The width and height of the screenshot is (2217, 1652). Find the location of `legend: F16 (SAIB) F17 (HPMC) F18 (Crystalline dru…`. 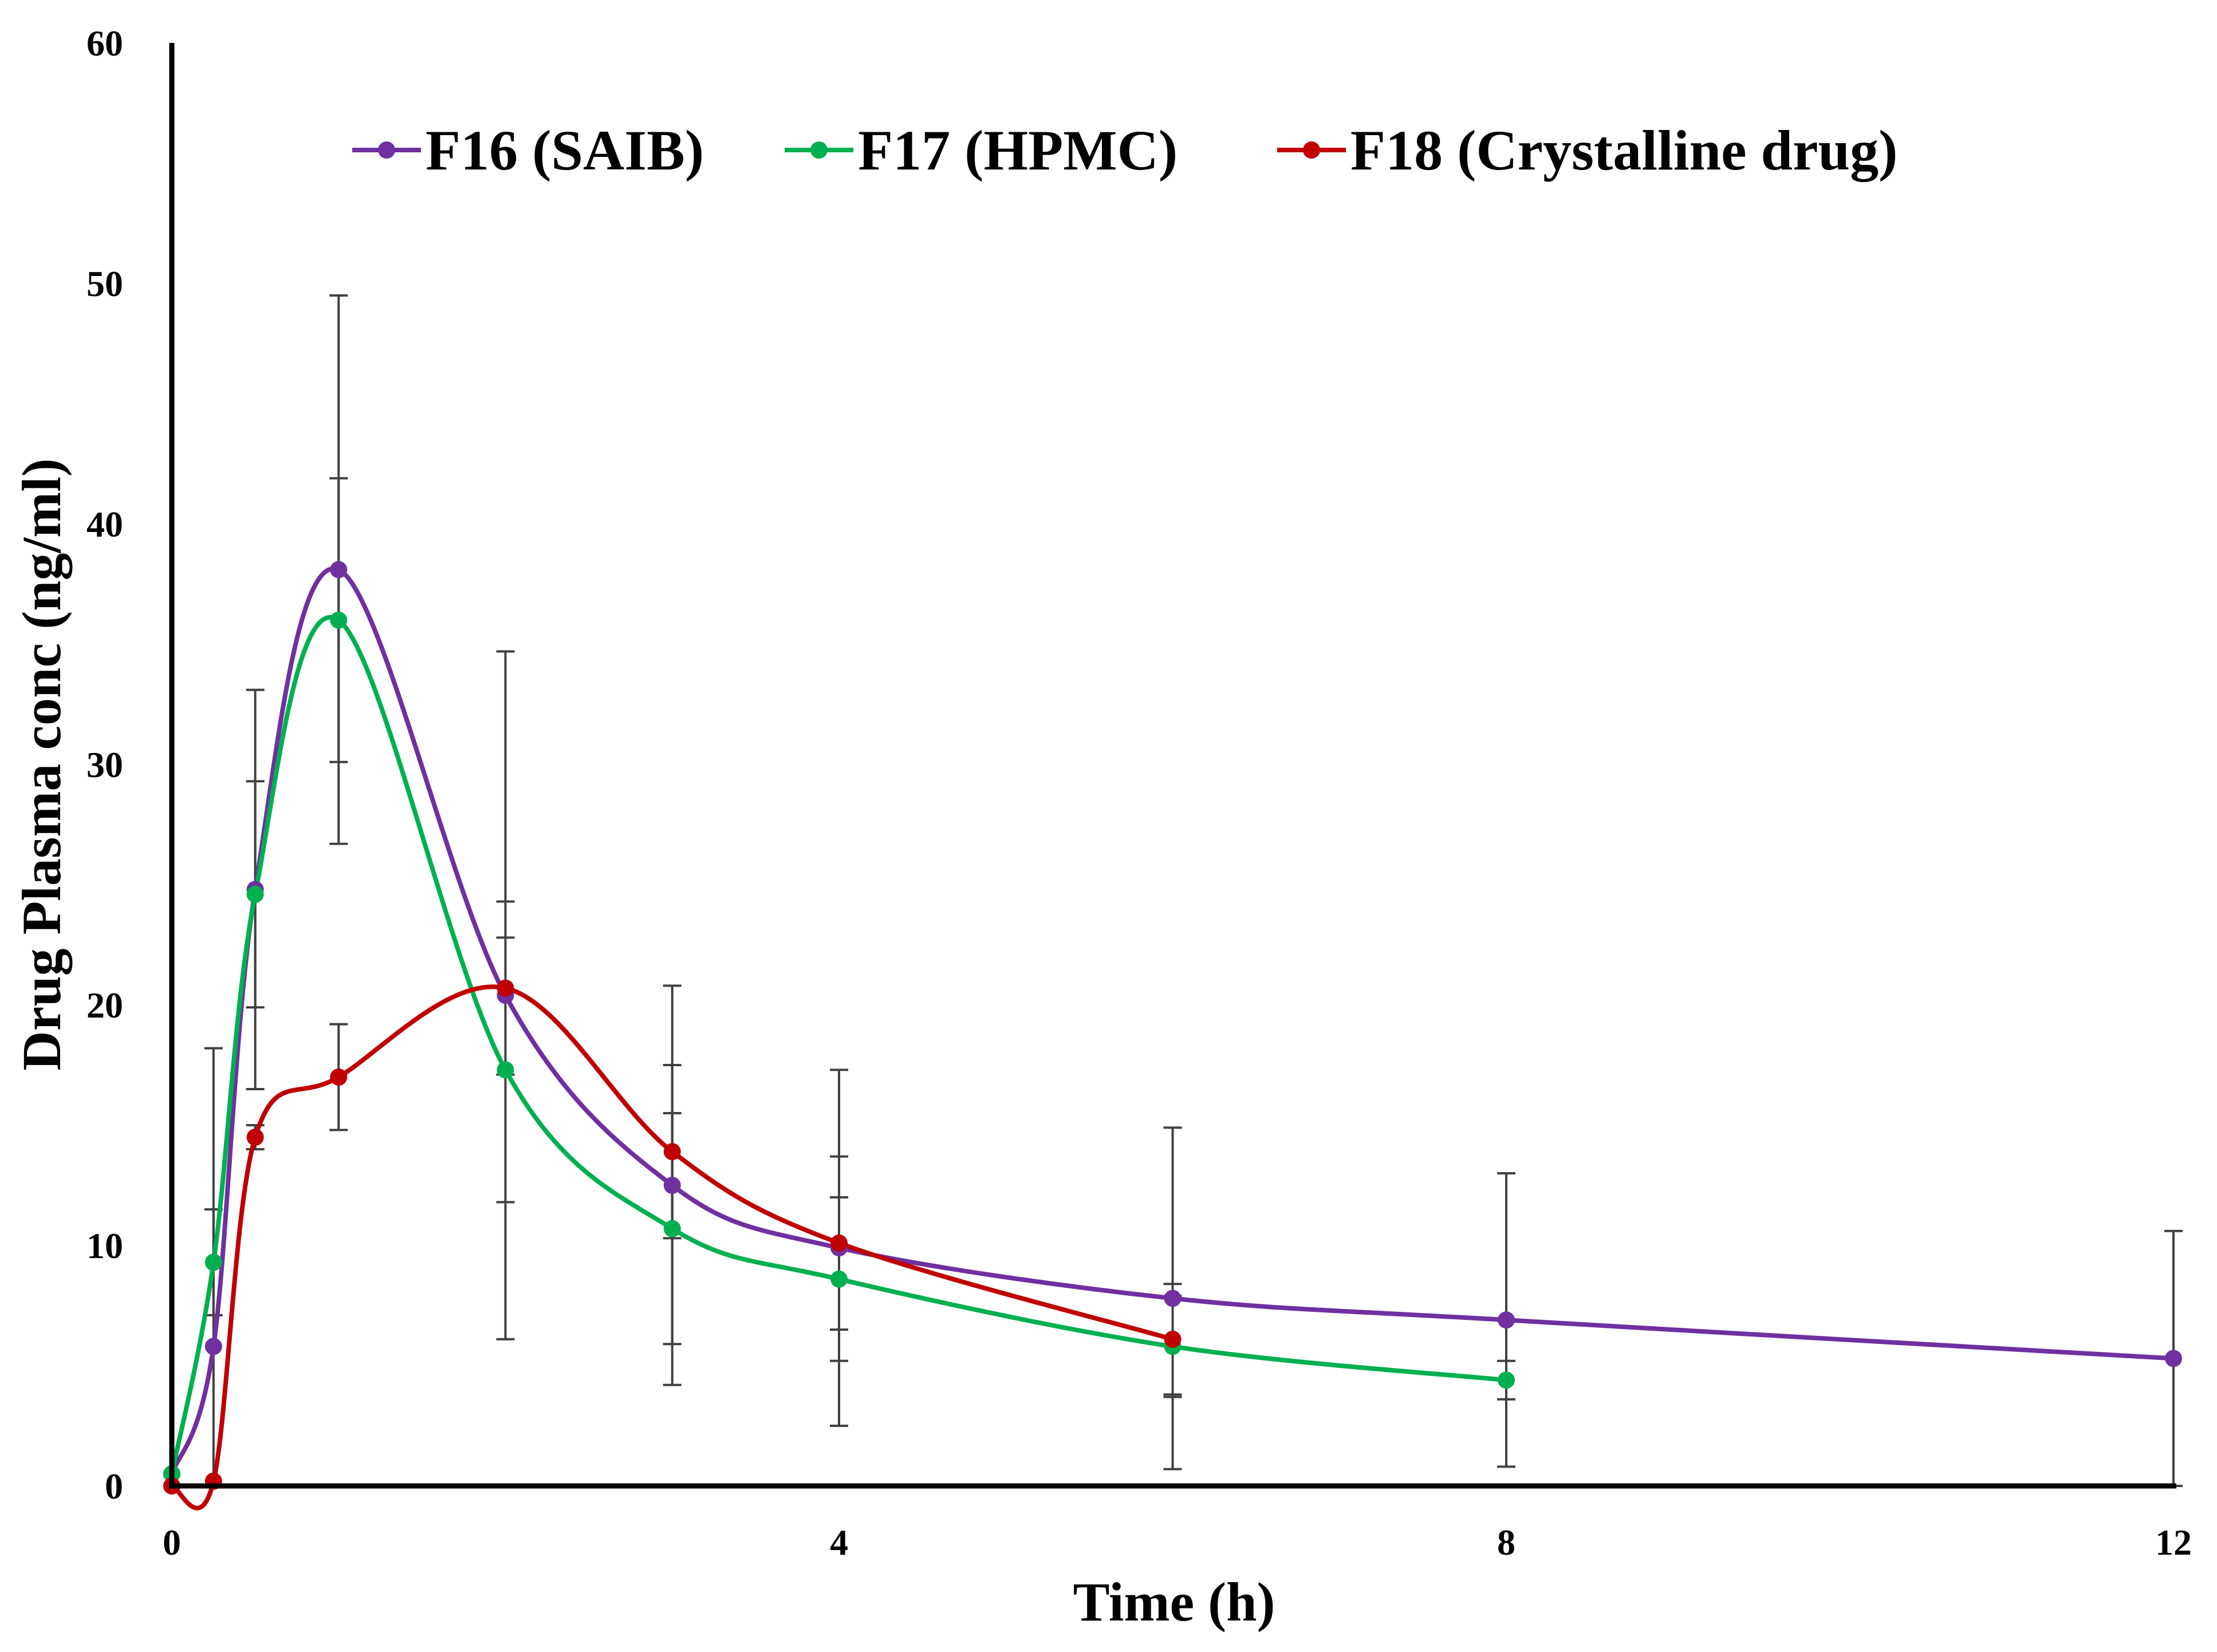

legend: F16 (SAIB) F17 (HPMC) F18 (Crystalline dru… is located at coordinates (1124, 151).